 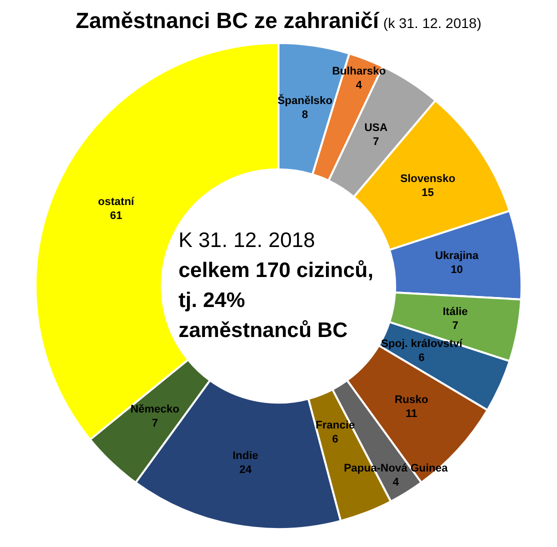 I want to click on slice-label: Německo, so click(x=155, y=410).